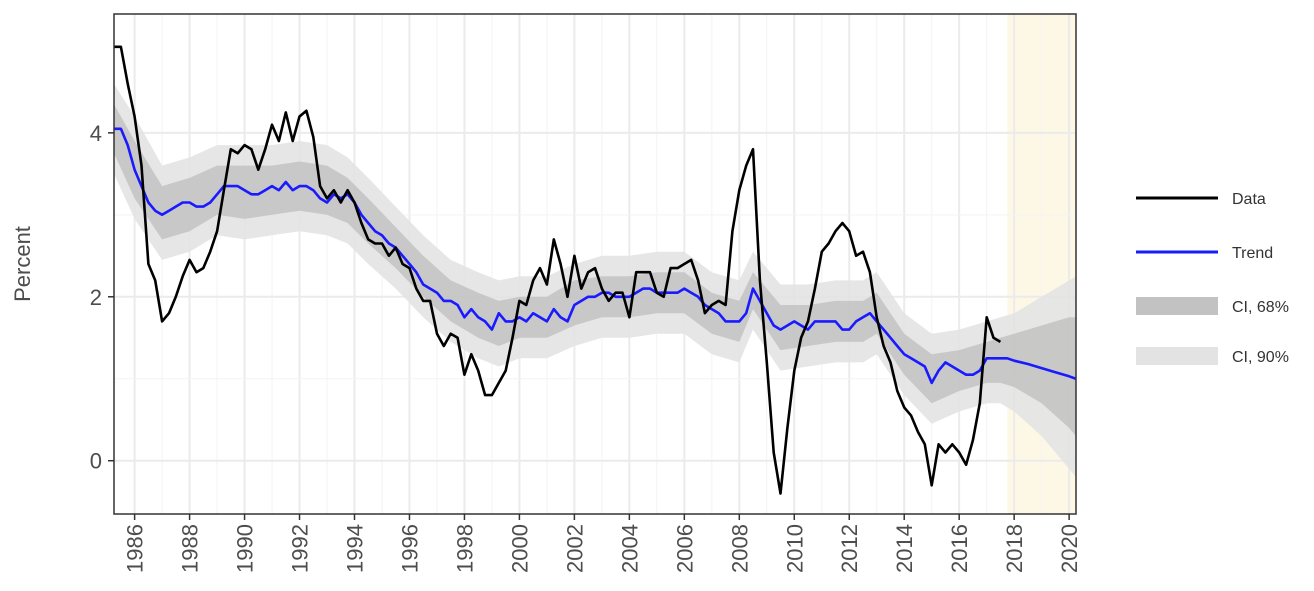 The width and height of the screenshot is (1314, 591). I want to click on y-tick-label: 0, so click(96, 461).